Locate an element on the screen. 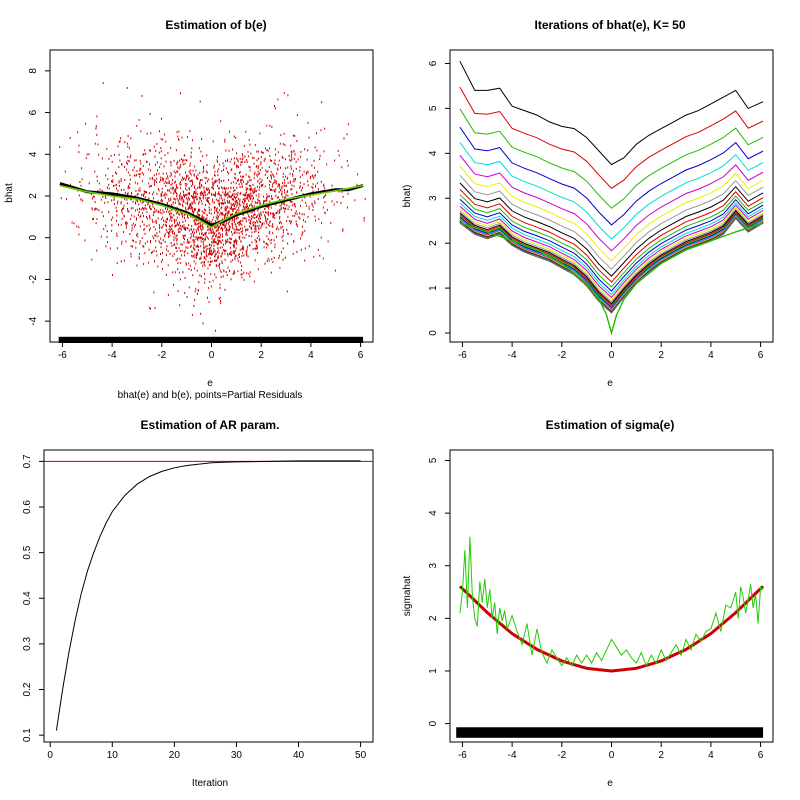  y-axis-label: sigmahat is located at coordinates (407, 595).